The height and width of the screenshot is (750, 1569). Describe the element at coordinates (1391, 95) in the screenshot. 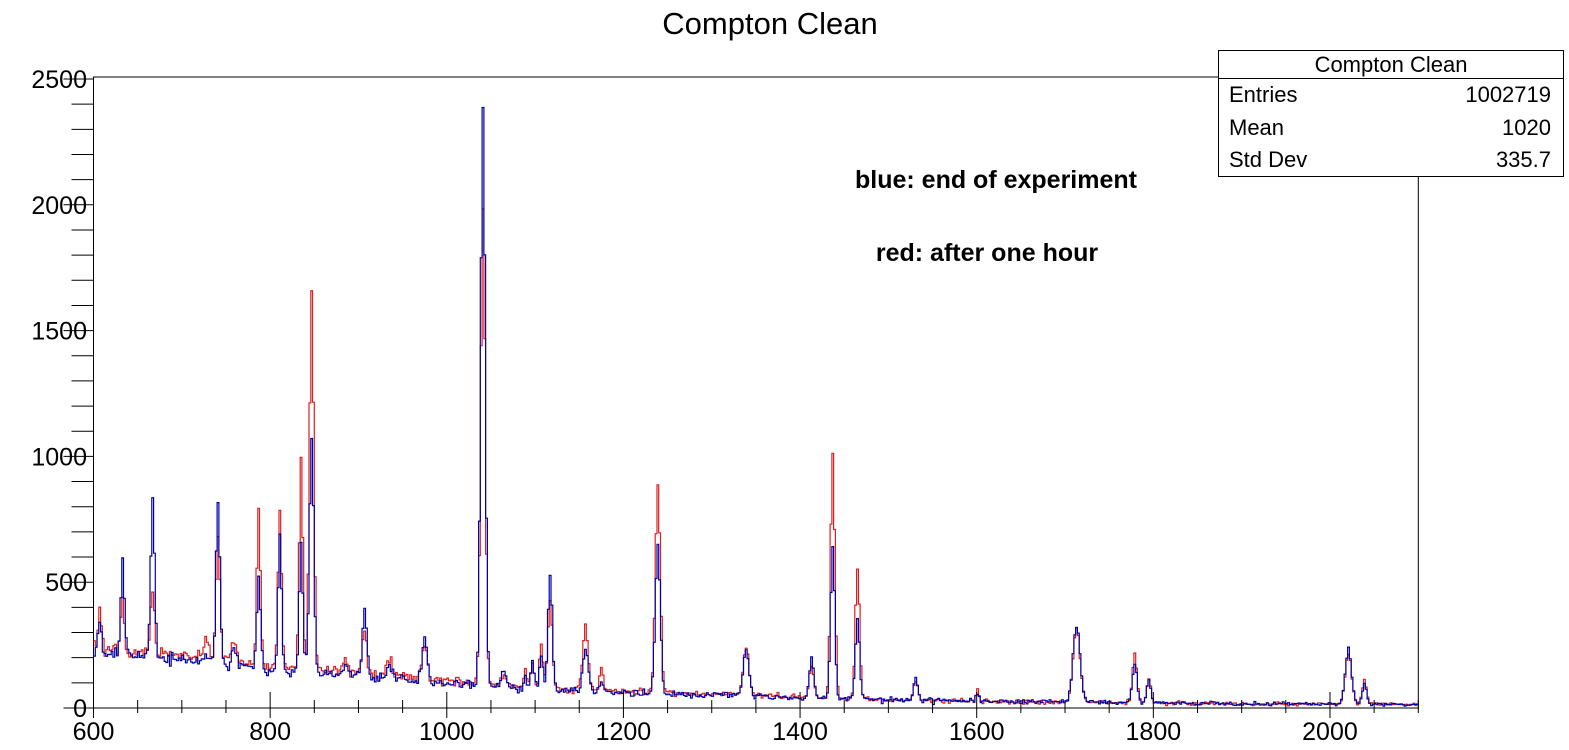

I see `stats-row-entries: Entries 1002719` at that location.